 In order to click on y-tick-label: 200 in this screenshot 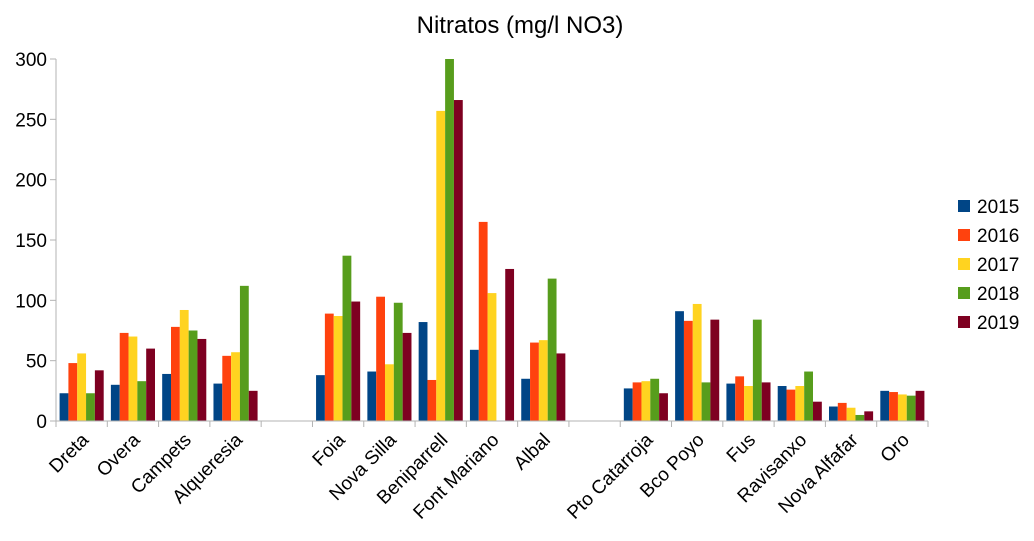, I will do `click(31, 181)`.